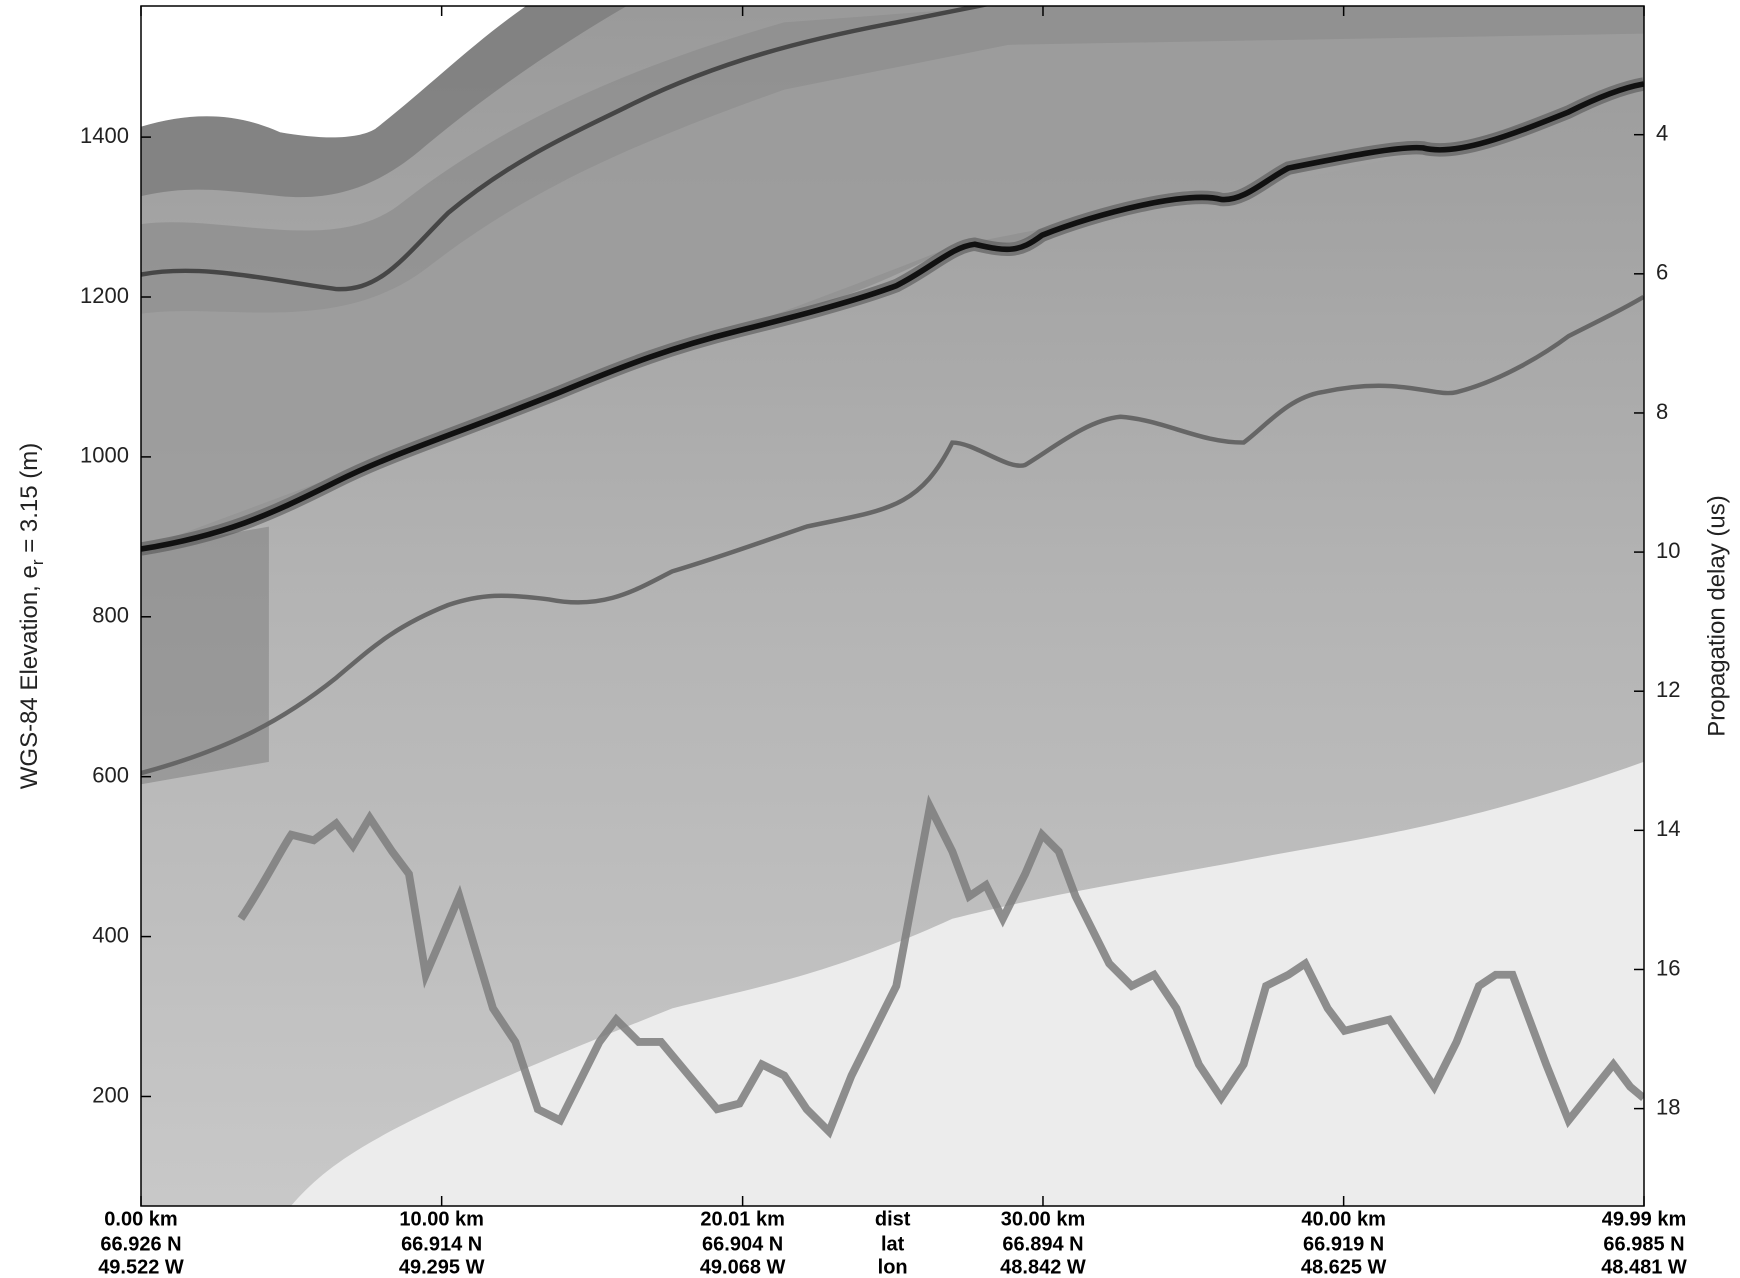  What do you see at coordinates (1042, 1244) in the screenshot?
I see `lat-label: 66.894 N` at bounding box center [1042, 1244].